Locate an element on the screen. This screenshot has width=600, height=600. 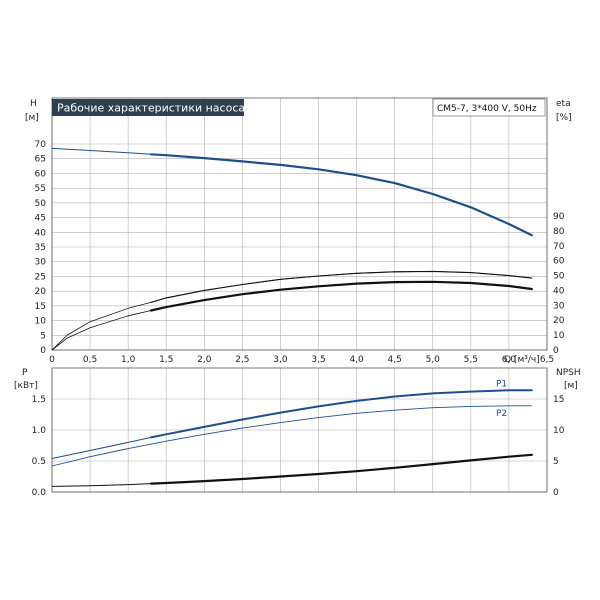
y-tick-label-left: 15 is located at coordinates (40, 307).